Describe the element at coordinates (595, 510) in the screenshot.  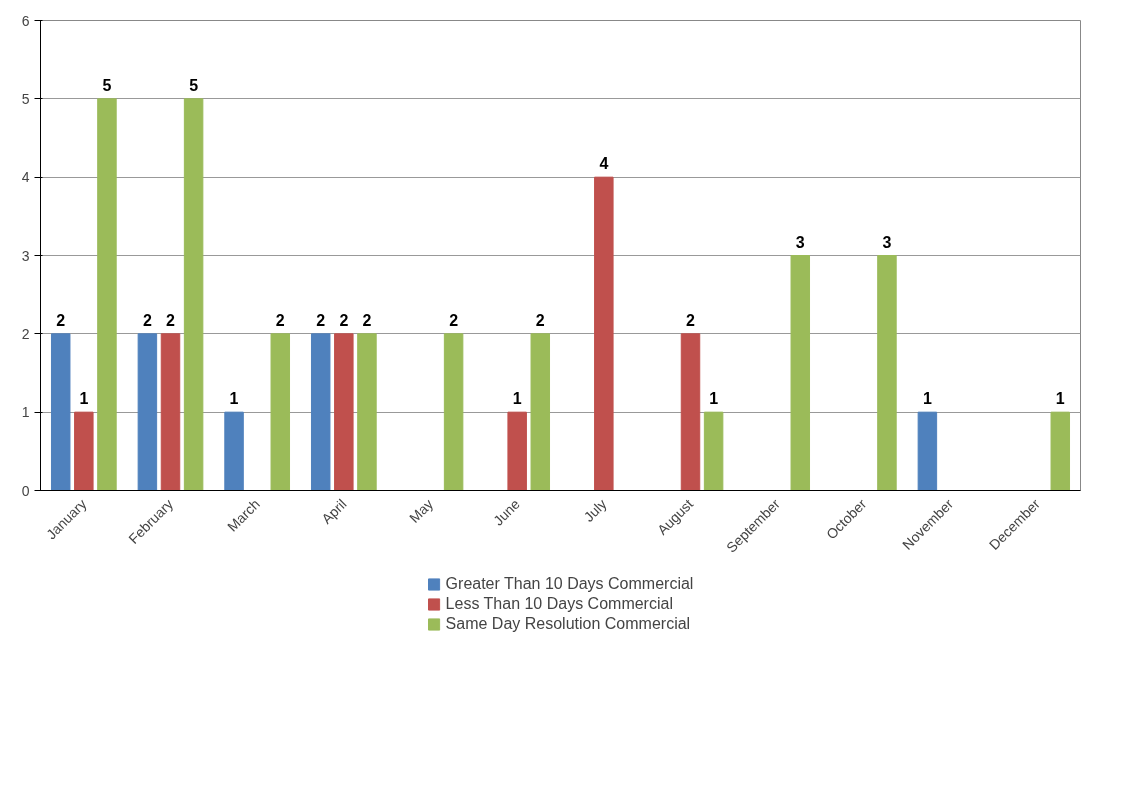
I see `x-tick-label: July` at that location.